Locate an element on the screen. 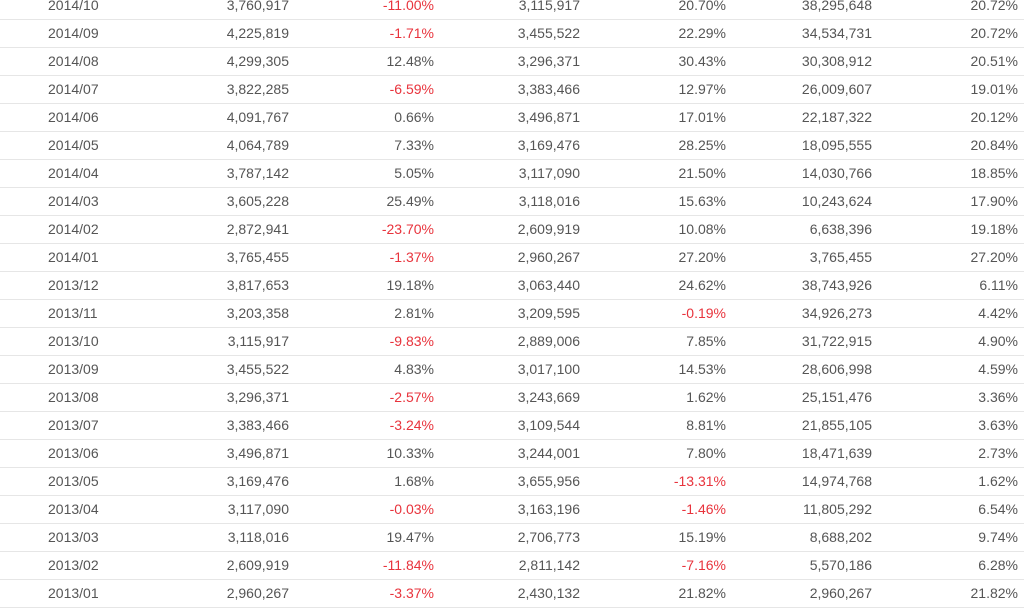 This screenshot has width=1024, height=608. growth-cell: 12.97% is located at coordinates (702, 89).